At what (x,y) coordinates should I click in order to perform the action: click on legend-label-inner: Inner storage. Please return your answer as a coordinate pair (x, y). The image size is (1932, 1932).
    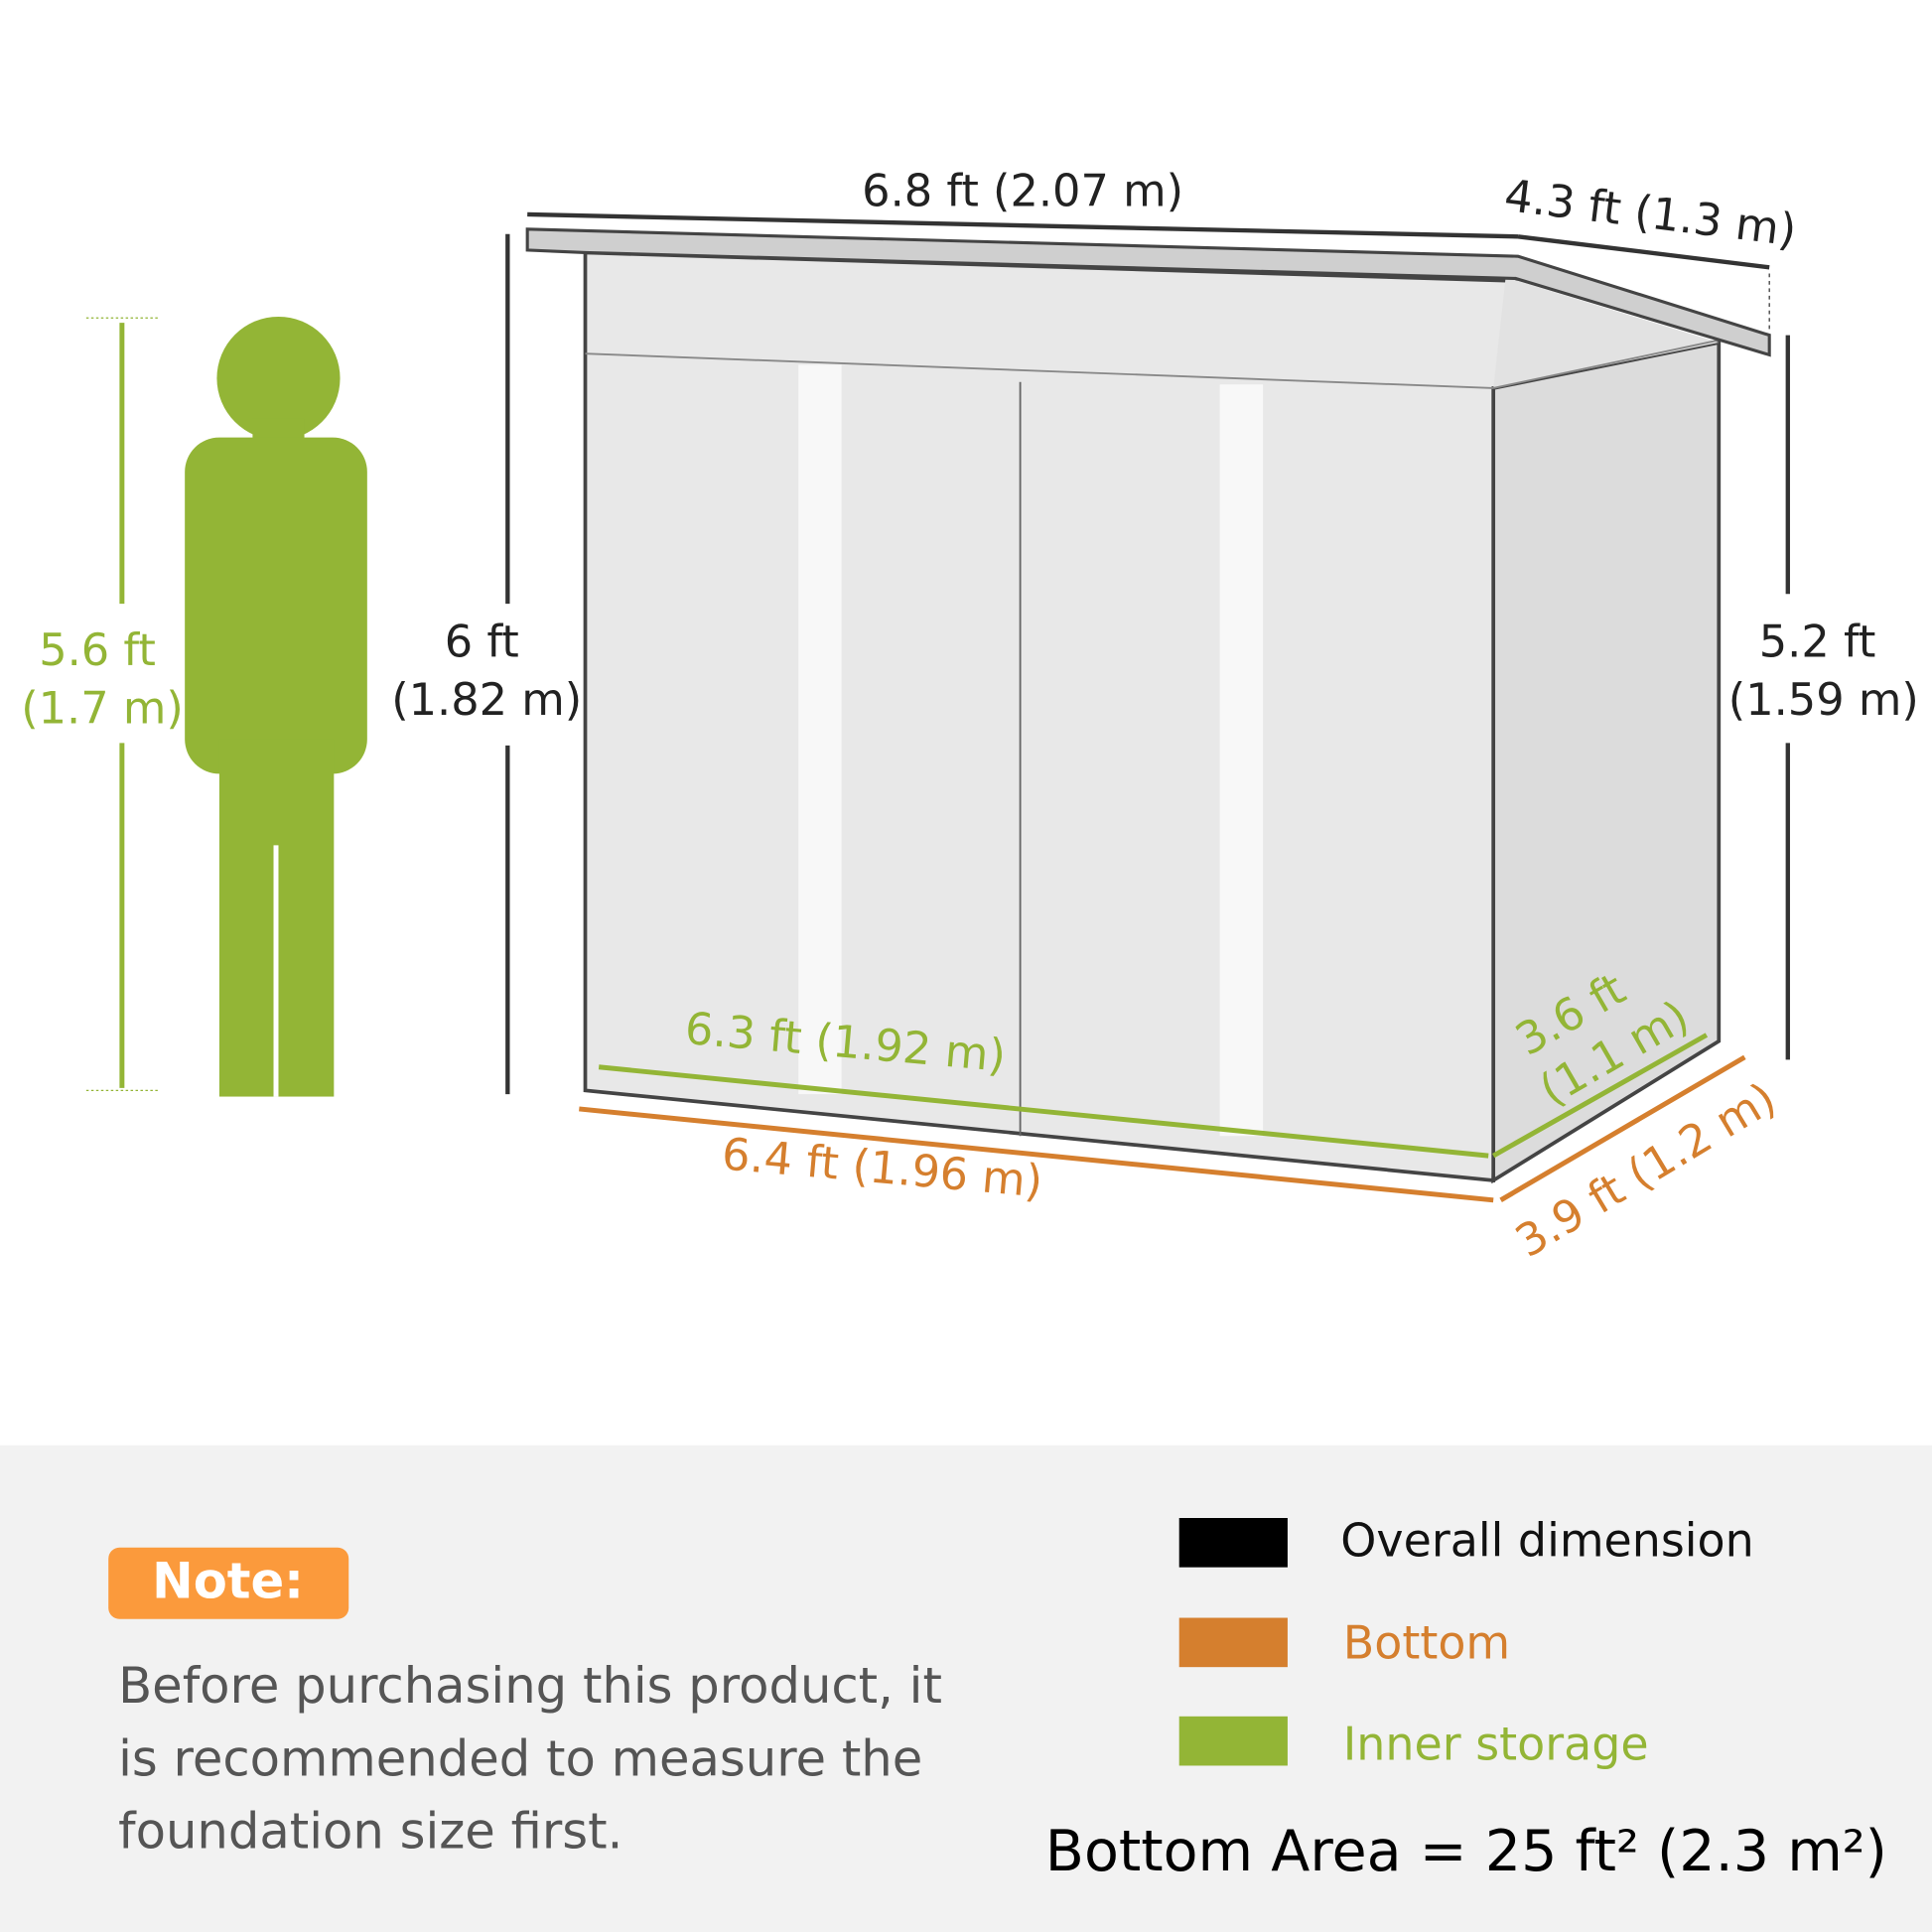
    Looking at the image, I should click on (1496, 1743).